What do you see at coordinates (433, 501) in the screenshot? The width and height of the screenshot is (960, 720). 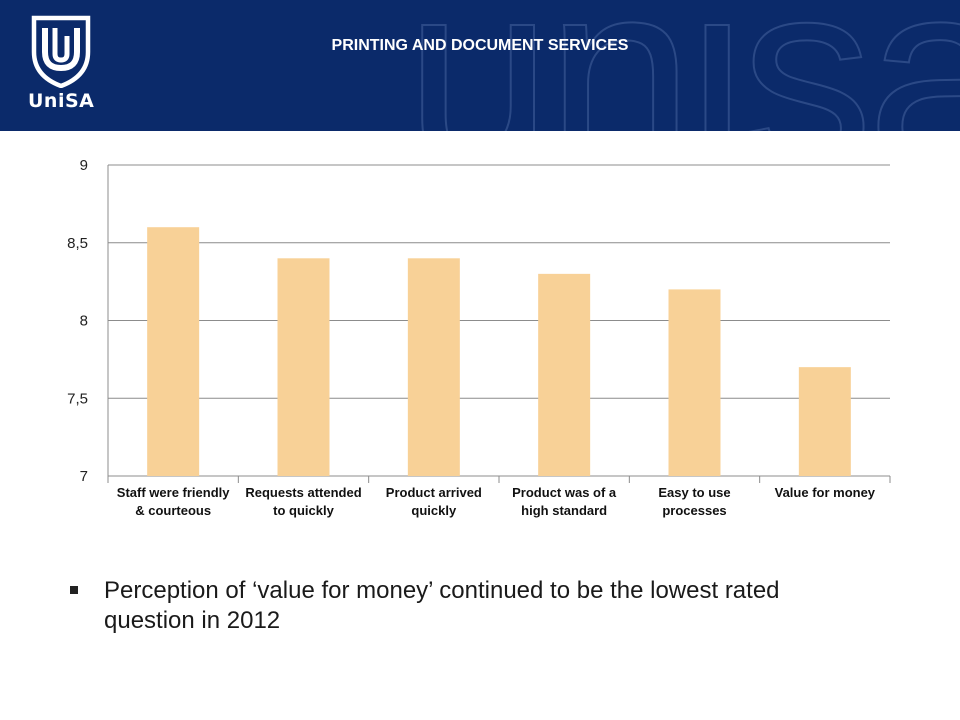 I see `x-category-label: Product arrived quickly` at bounding box center [433, 501].